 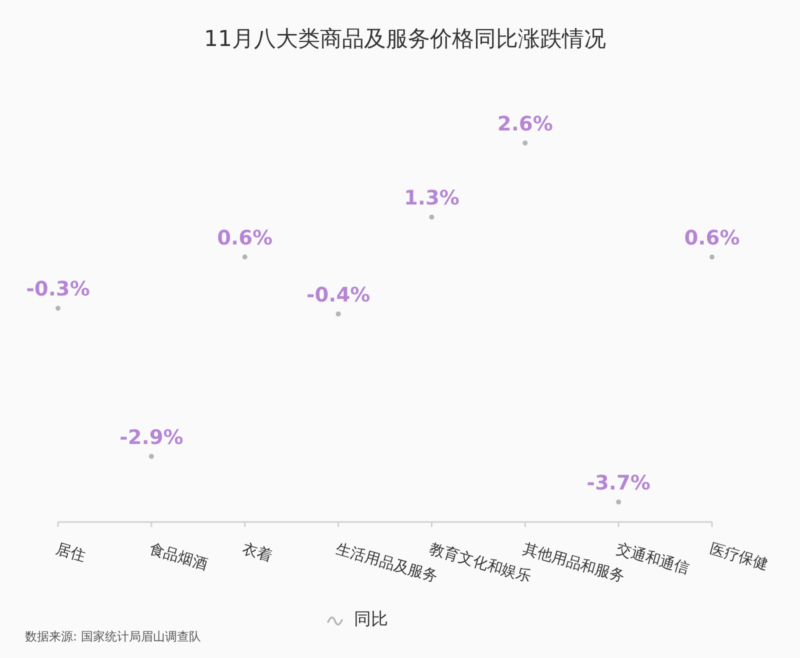 I want to click on x-tick-label: 医疗保健, so click(x=739, y=556).